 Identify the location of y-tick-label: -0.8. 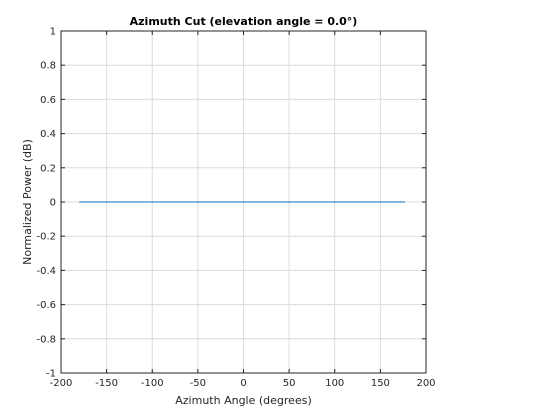
(46, 339).